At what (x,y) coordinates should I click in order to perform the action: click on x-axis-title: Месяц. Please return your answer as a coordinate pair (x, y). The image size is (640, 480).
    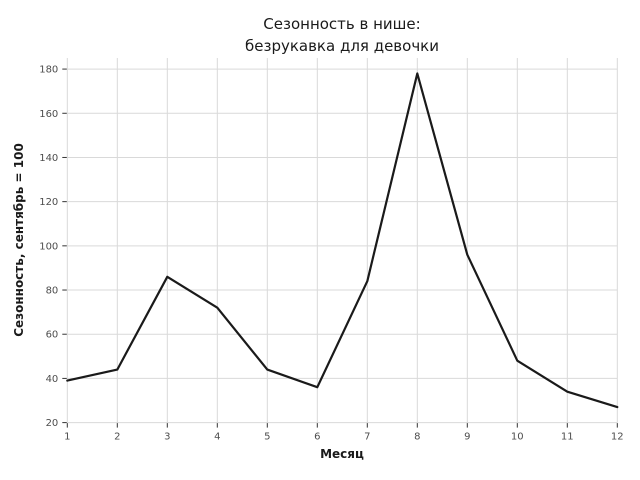
    Looking at the image, I should click on (342, 454).